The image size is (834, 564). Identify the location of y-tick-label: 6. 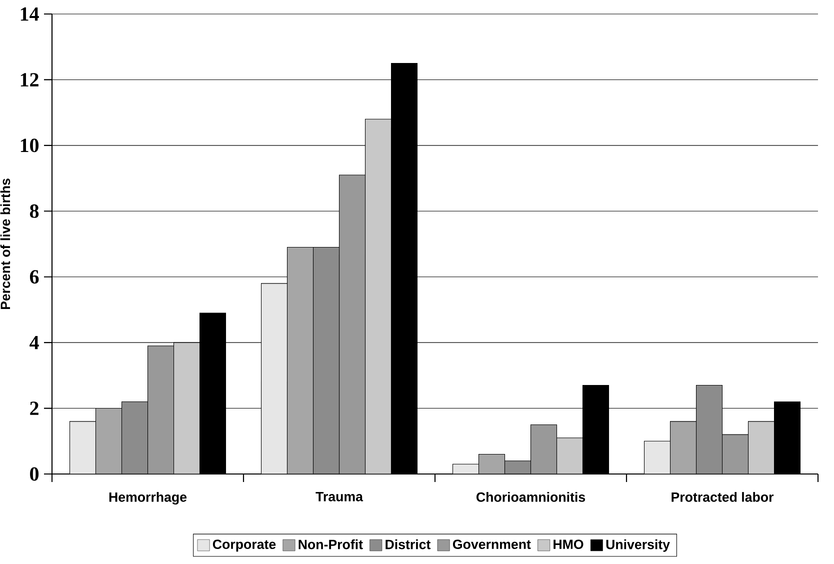
(34, 277).